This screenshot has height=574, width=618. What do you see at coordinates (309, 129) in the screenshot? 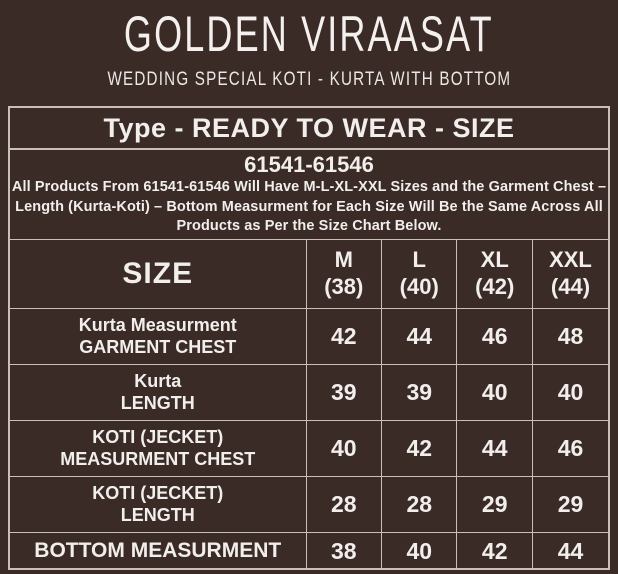
I see `type-banner: Type - READY TO WEAR - SIZE` at bounding box center [309, 129].